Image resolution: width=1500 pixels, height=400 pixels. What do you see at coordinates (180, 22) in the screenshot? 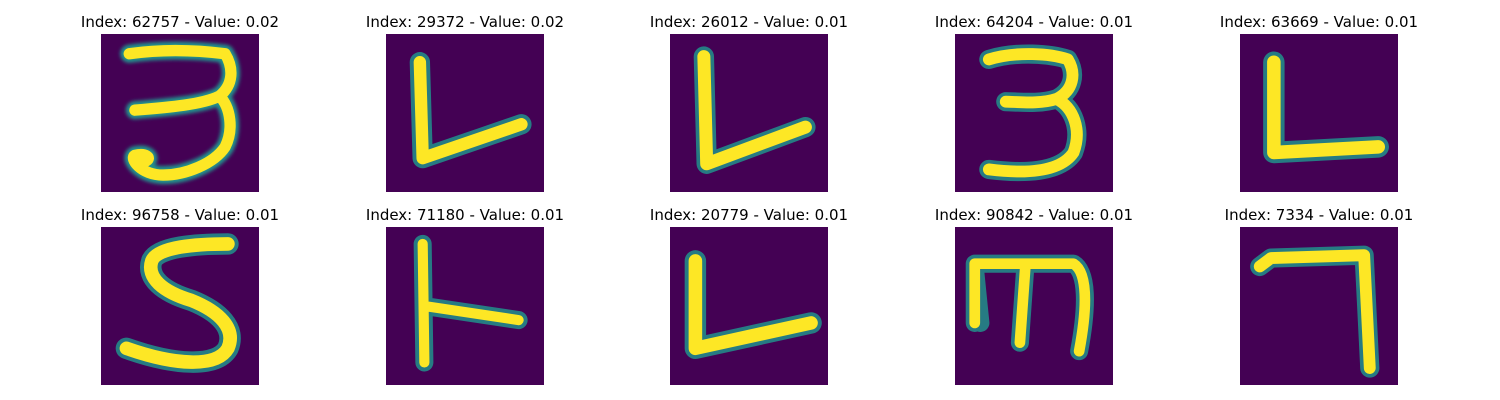
I see `panel-title: Index: 62757 - Value: 0.02` at bounding box center [180, 22].